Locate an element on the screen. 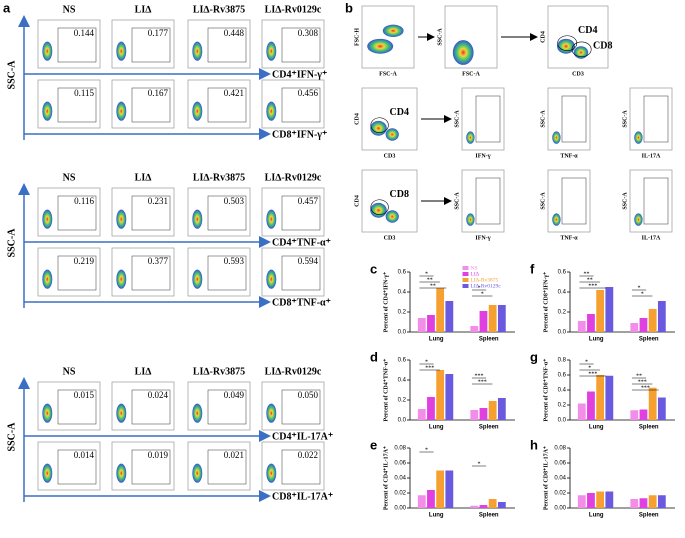  group-header: LI∆ is located at coordinates (144, 9).